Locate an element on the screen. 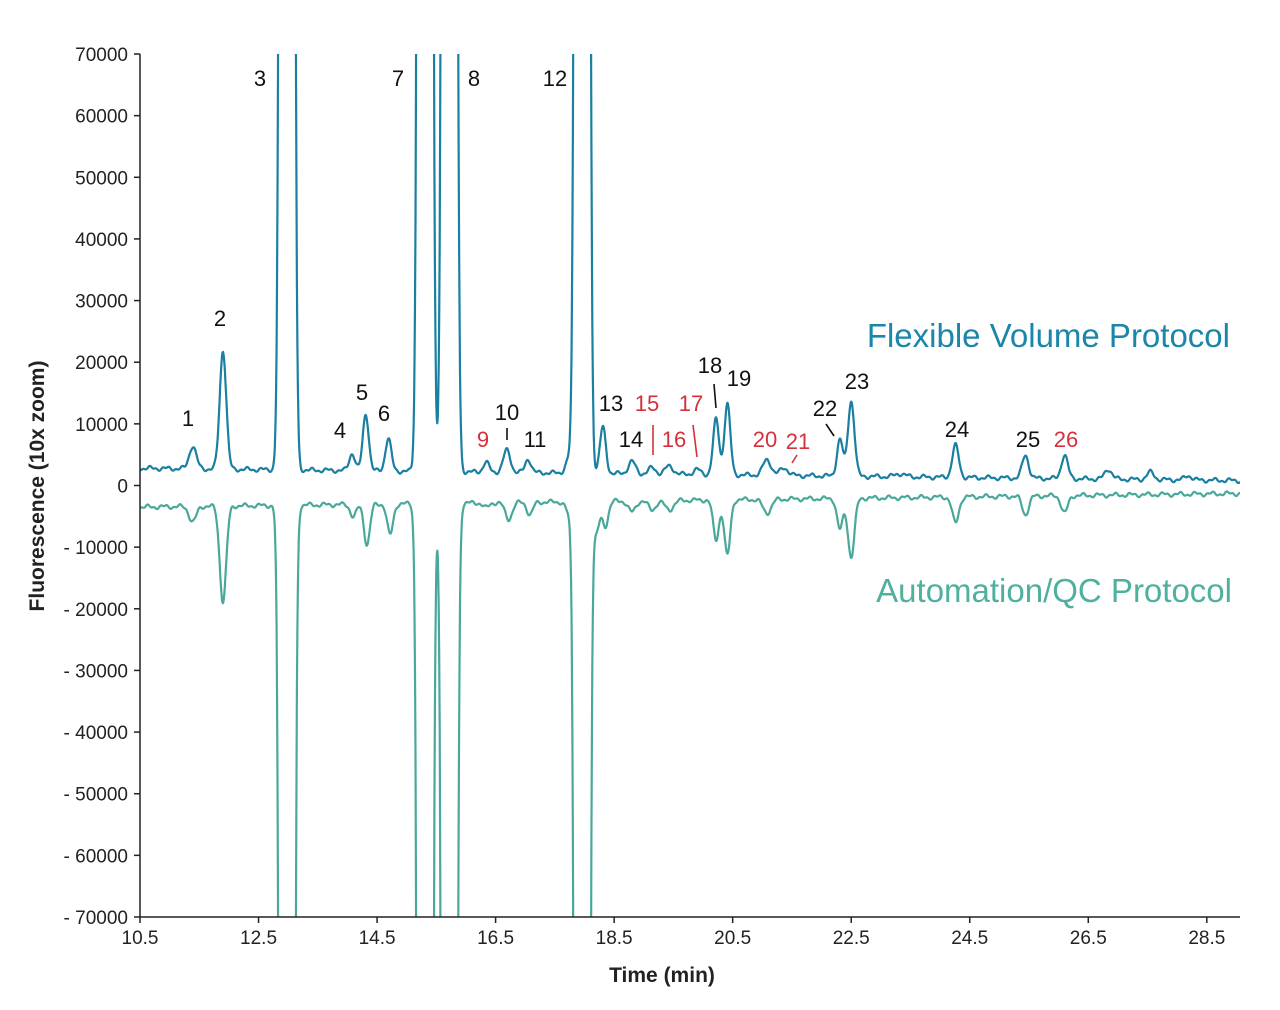  series-label-flexible-volume: Flexible Volume Protocol is located at coordinates (1048, 335).